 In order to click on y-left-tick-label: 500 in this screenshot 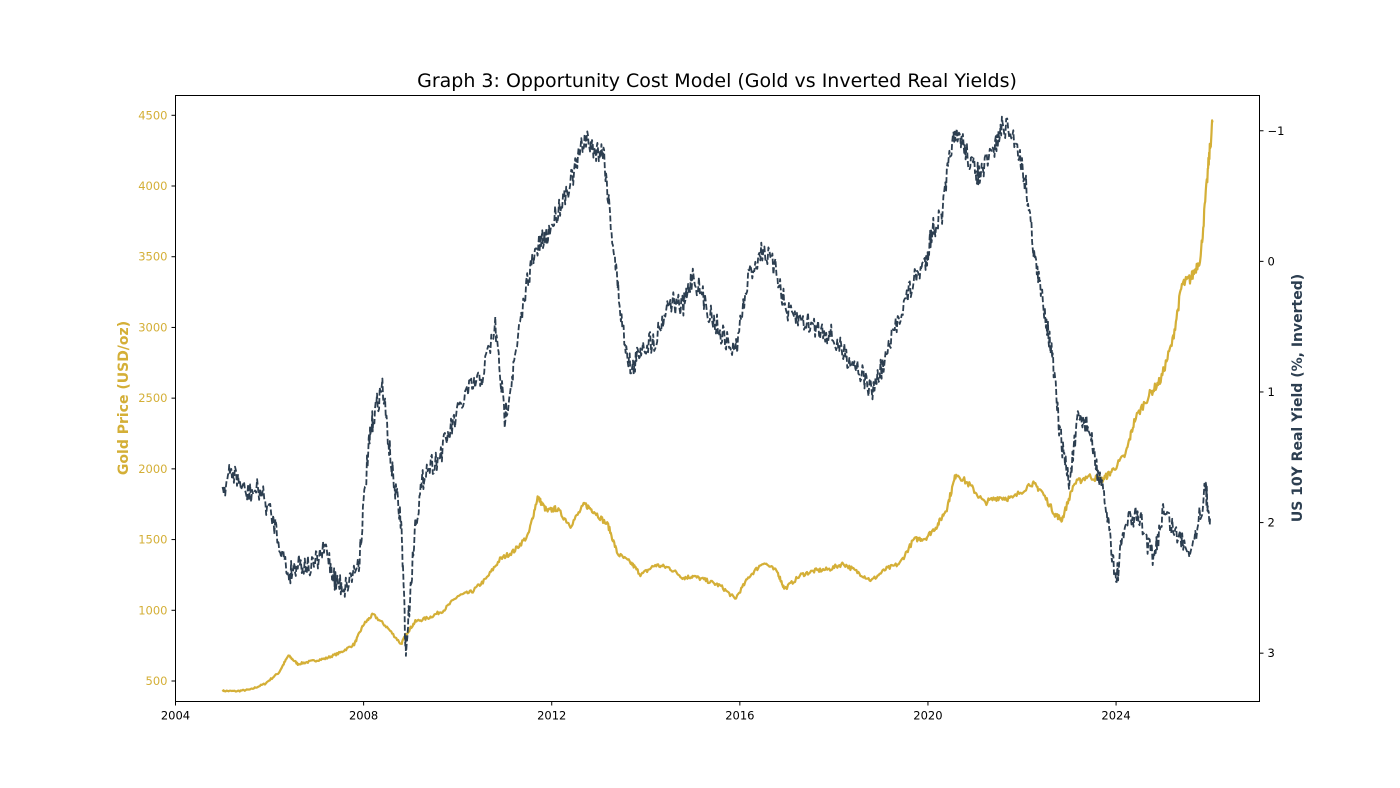, I will do `click(157, 681)`.